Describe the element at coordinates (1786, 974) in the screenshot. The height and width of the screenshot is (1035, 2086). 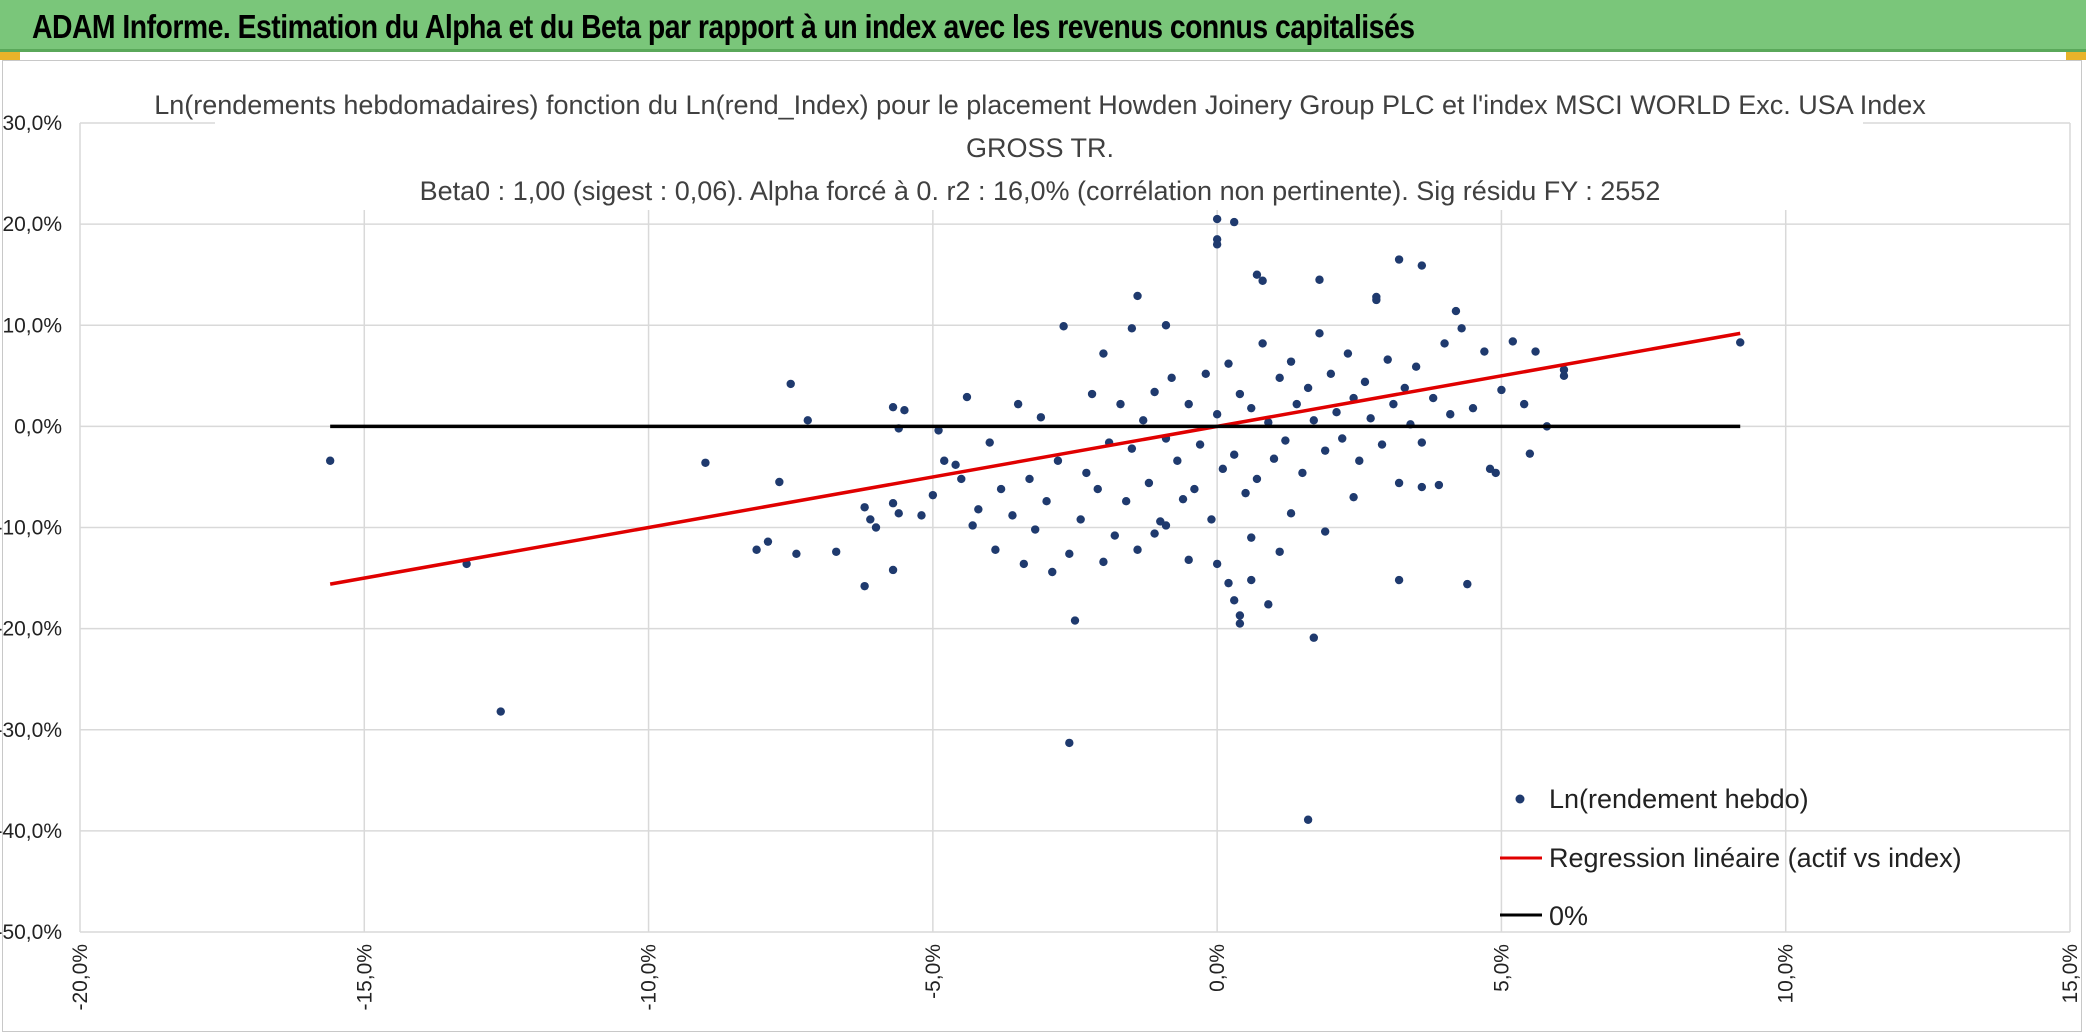
I see `x-tick-label: 10,0%` at that location.